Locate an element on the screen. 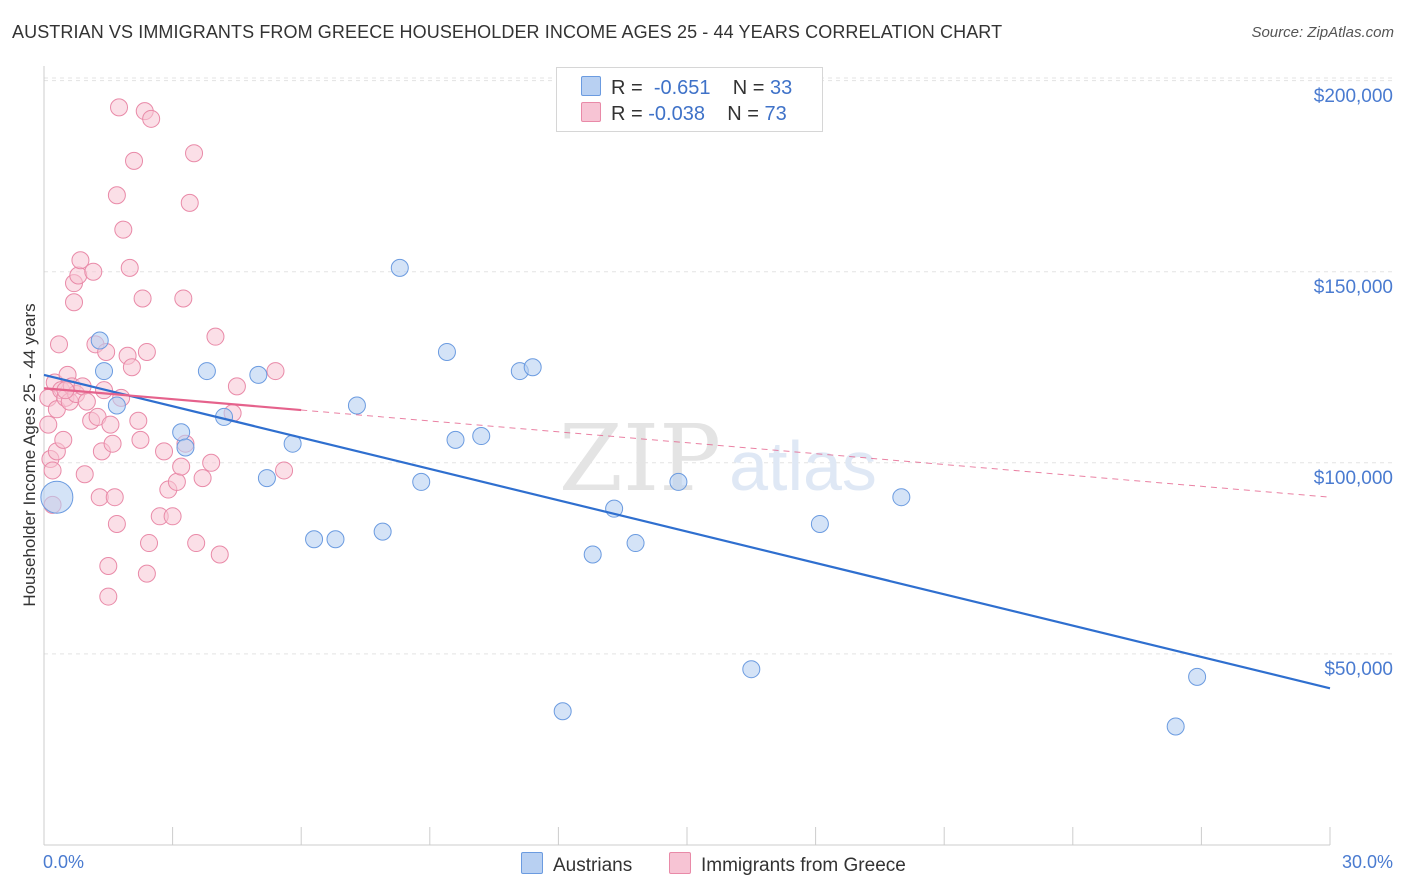  y-tick-label-150000: $150,000 is located at coordinates (1353, 287).